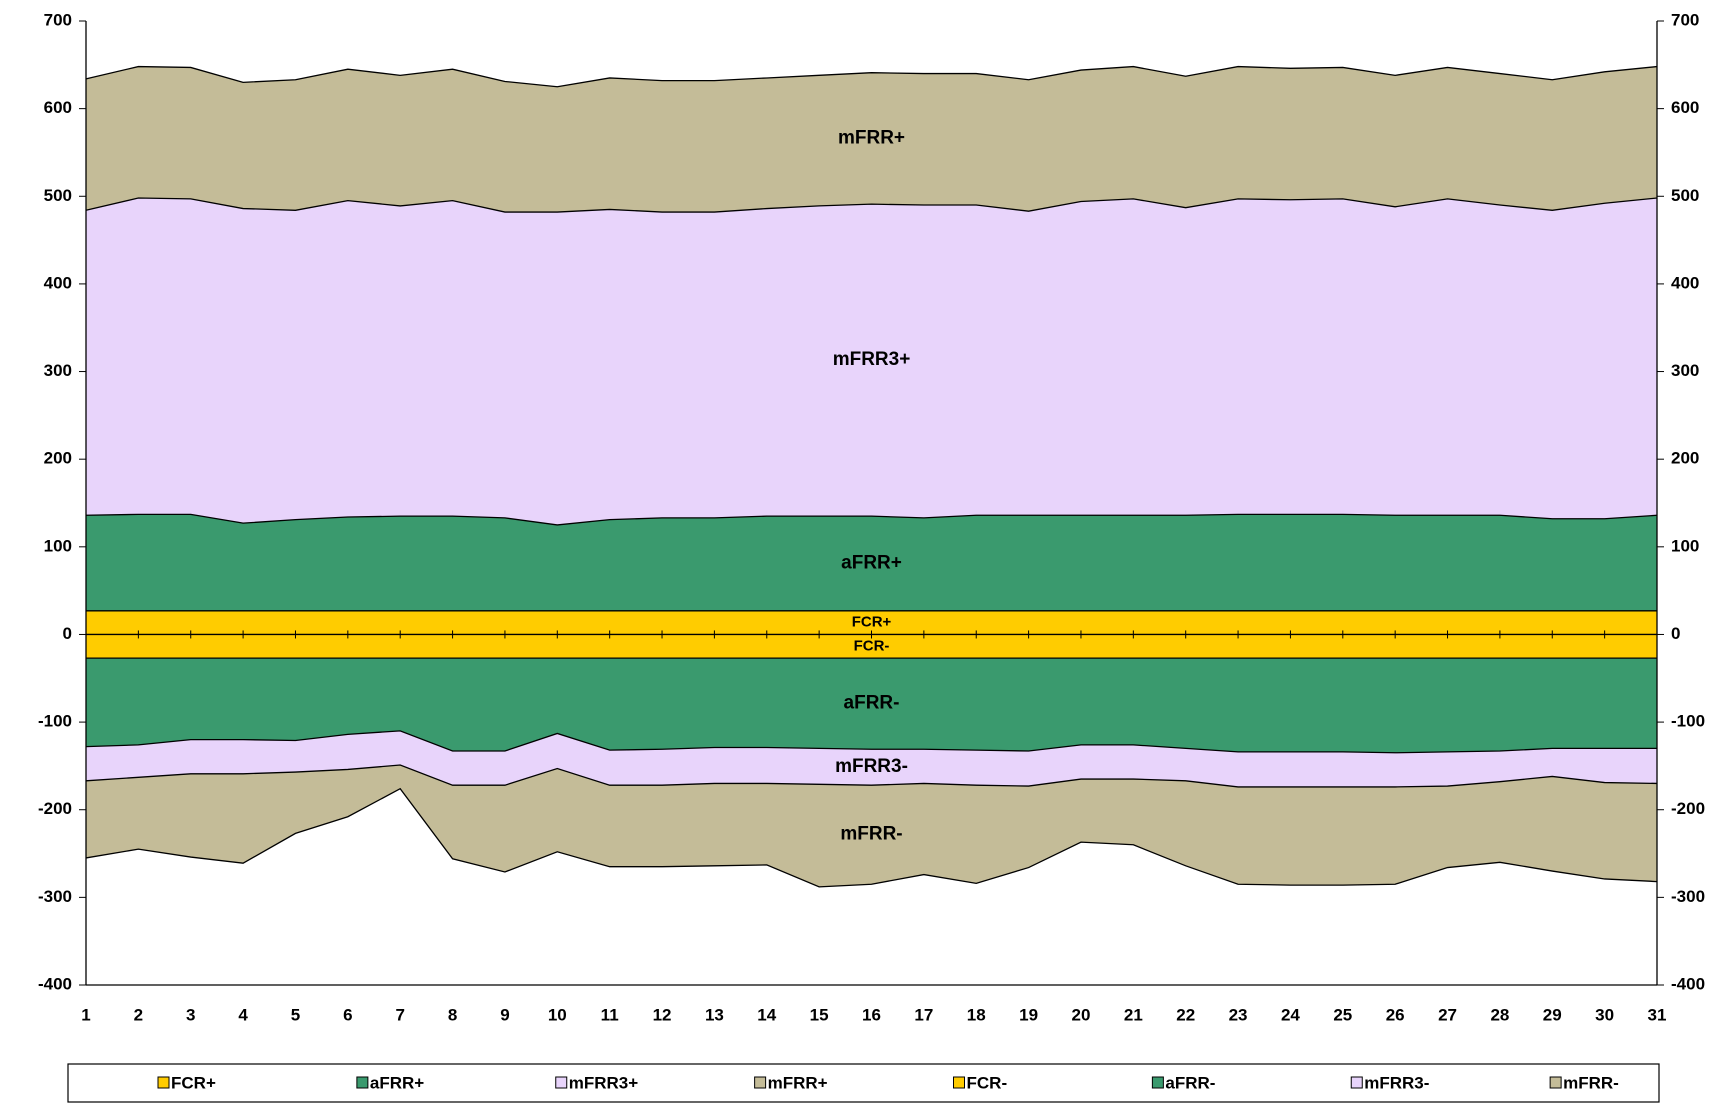 This screenshot has width=1732, height=1109. I want to click on y-tick-label: 400, so click(58, 282).